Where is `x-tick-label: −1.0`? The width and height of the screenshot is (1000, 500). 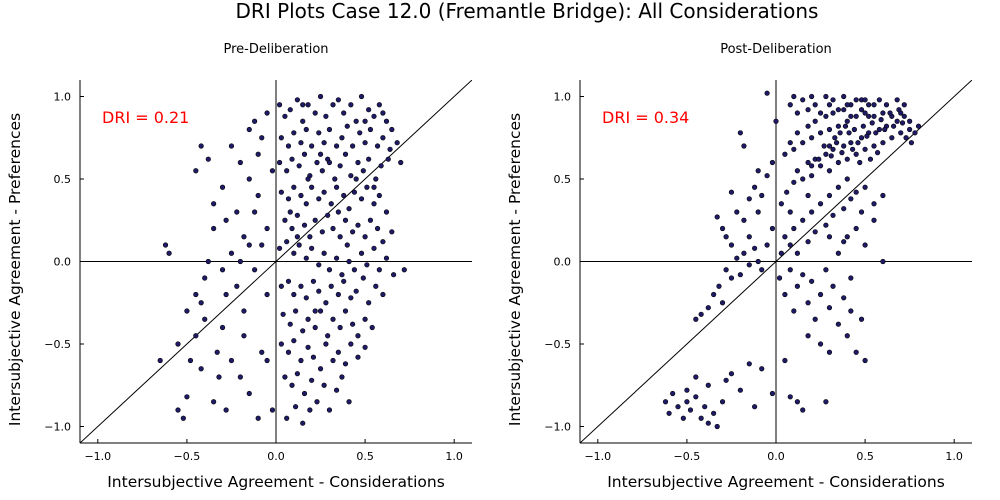 x-tick-label: −1.0 is located at coordinates (97, 456).